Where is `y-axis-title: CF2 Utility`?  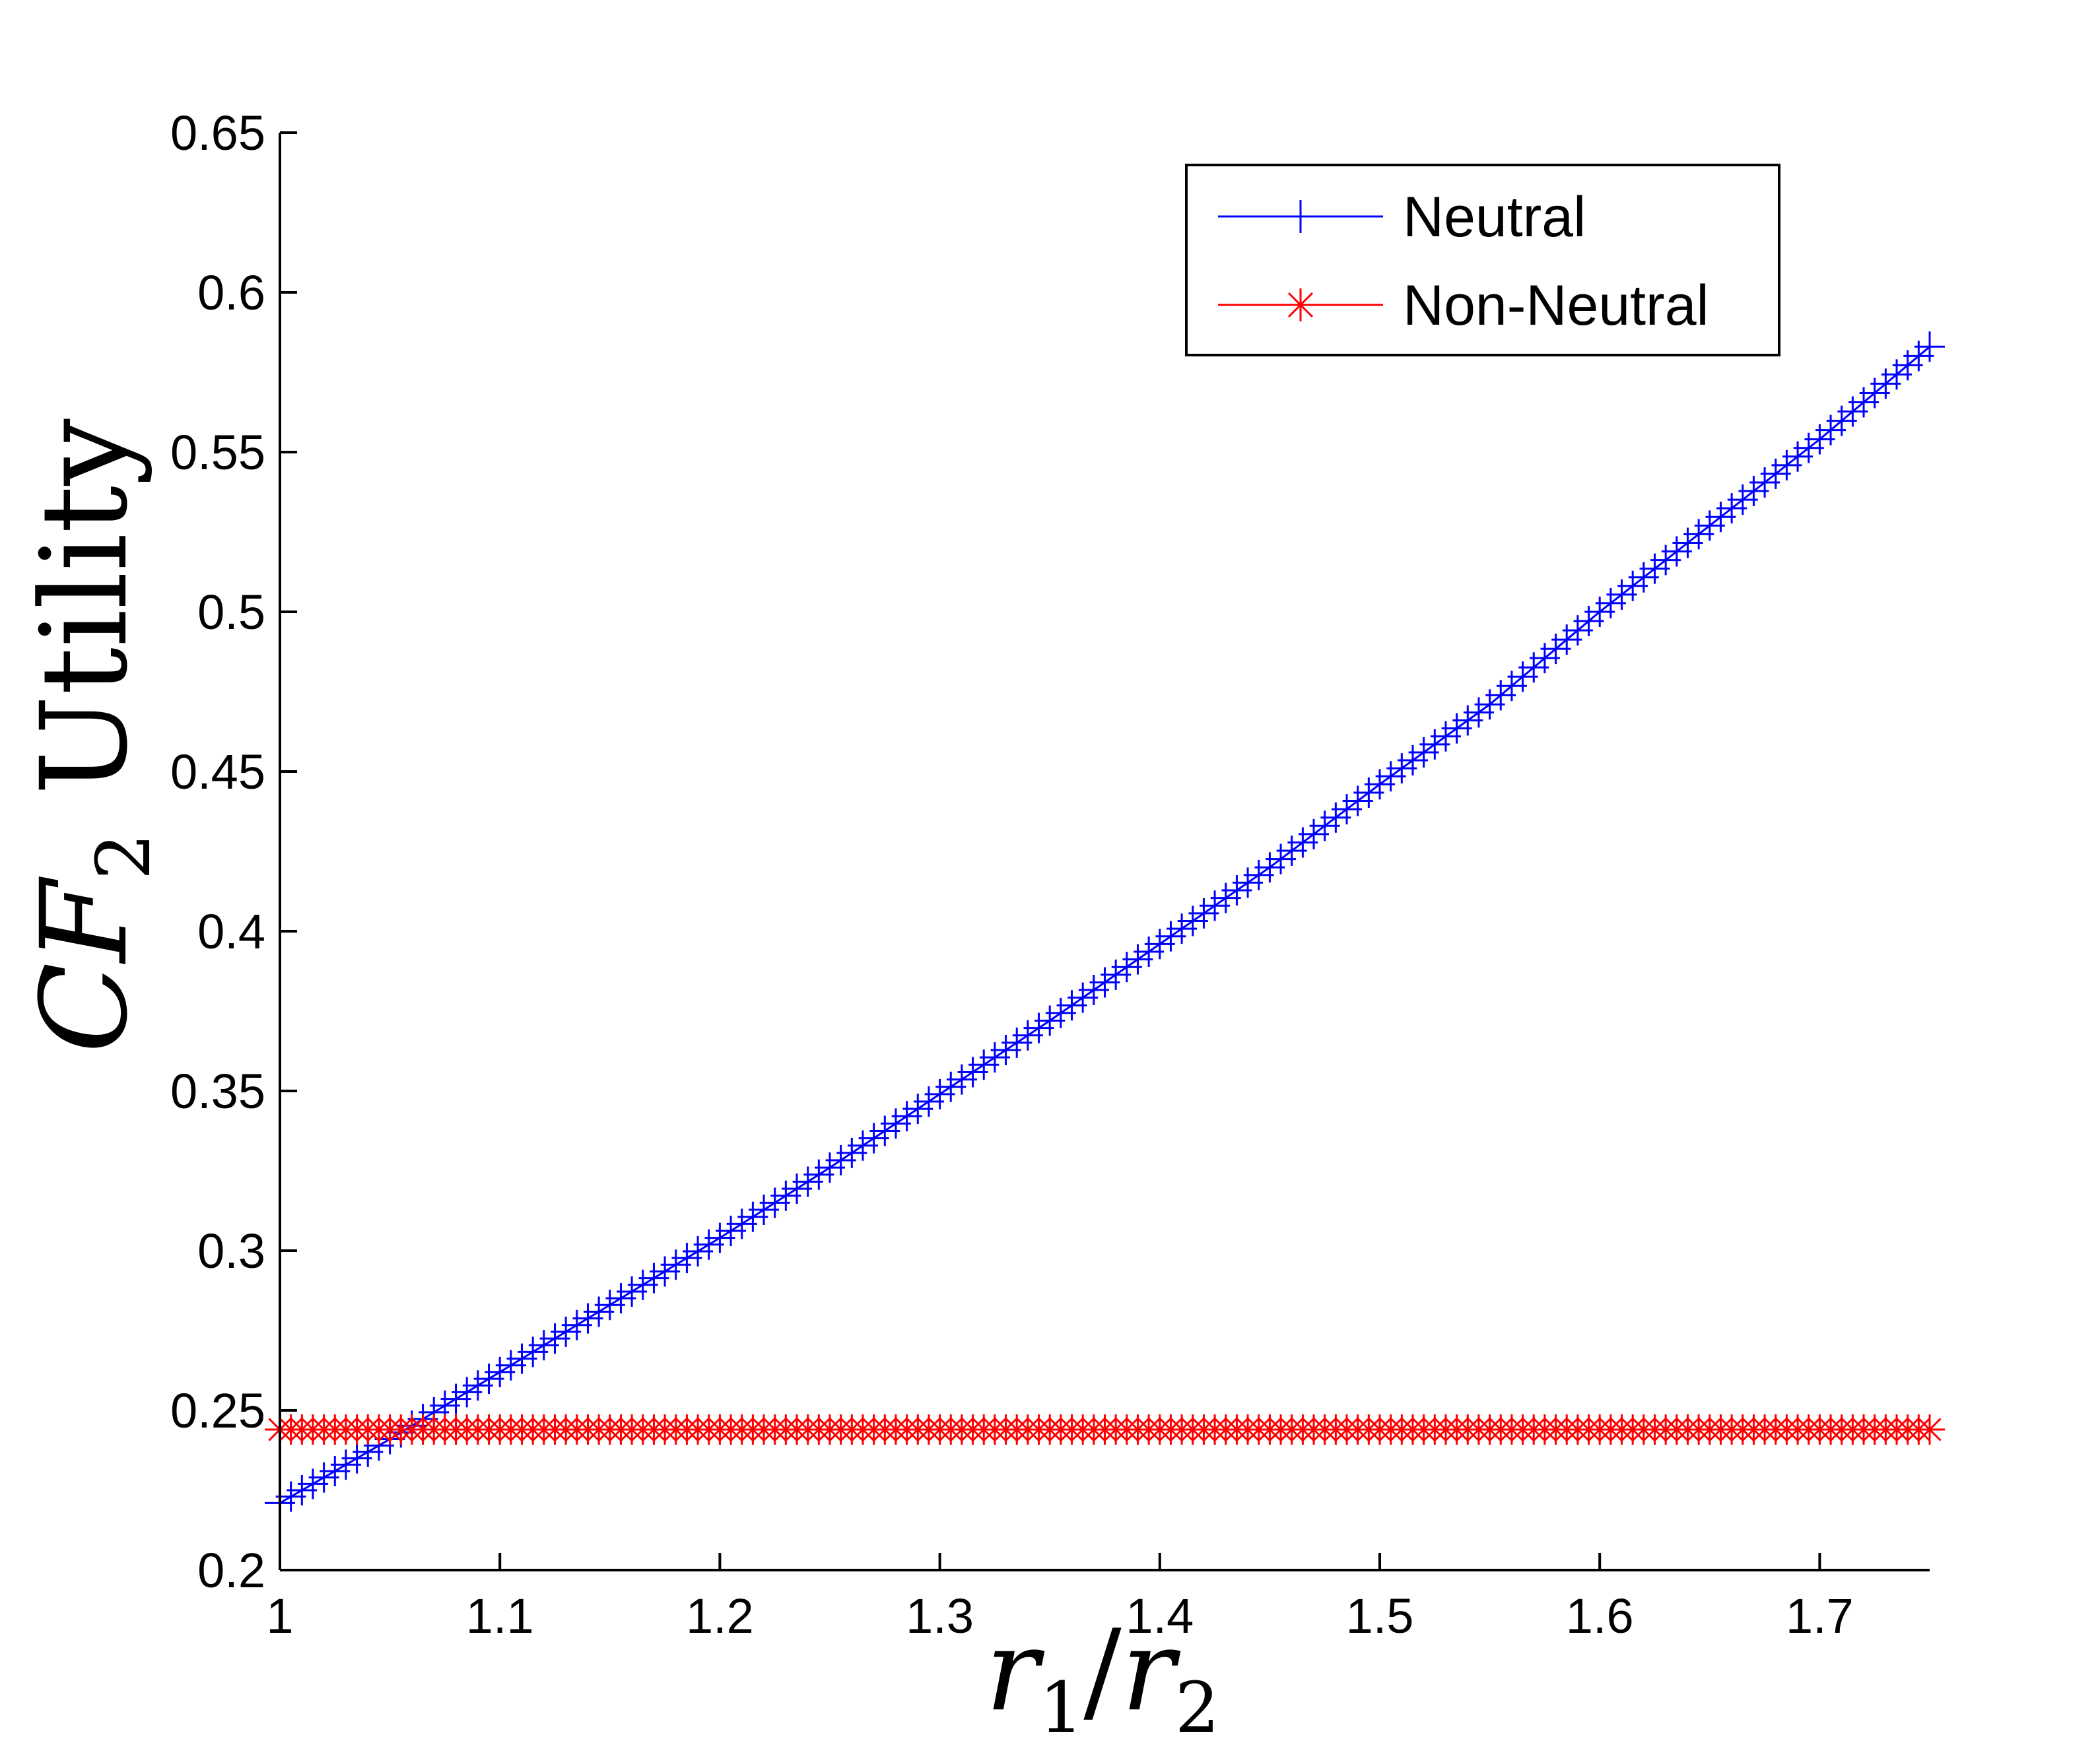
y-axis-title: CF2 Utility is located at coordinates (91, 736).